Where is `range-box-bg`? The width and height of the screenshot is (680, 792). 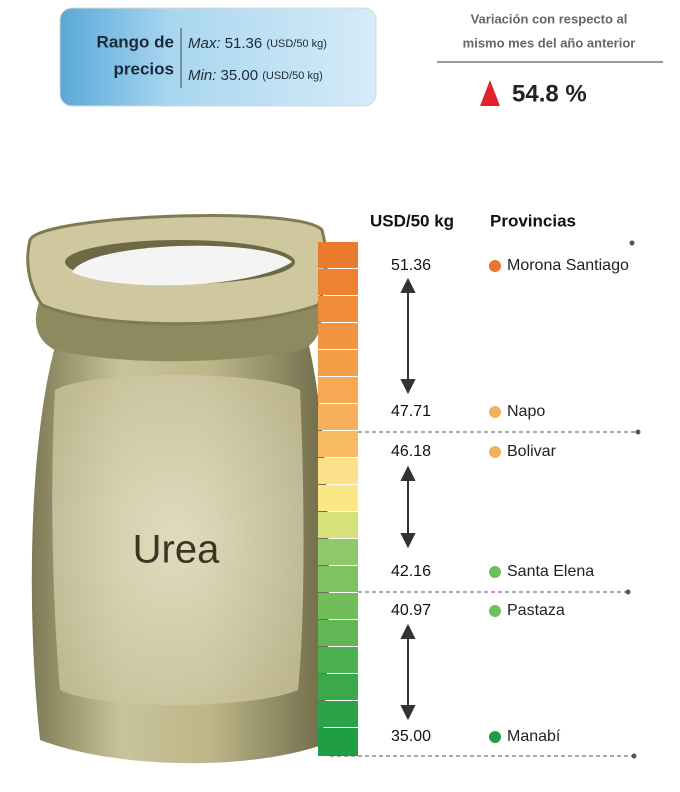
range-box-bg is located at coordinates (218, 57).